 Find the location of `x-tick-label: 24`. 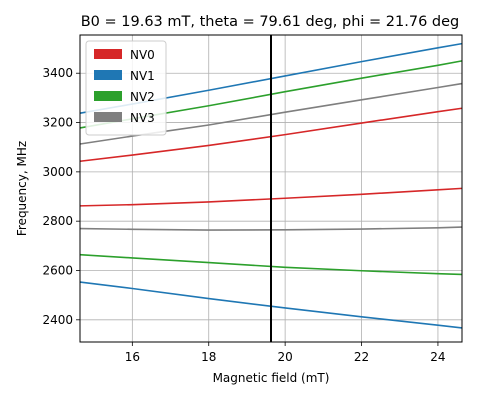

x-tick-label: 24 is located at coordinates (437, 357).